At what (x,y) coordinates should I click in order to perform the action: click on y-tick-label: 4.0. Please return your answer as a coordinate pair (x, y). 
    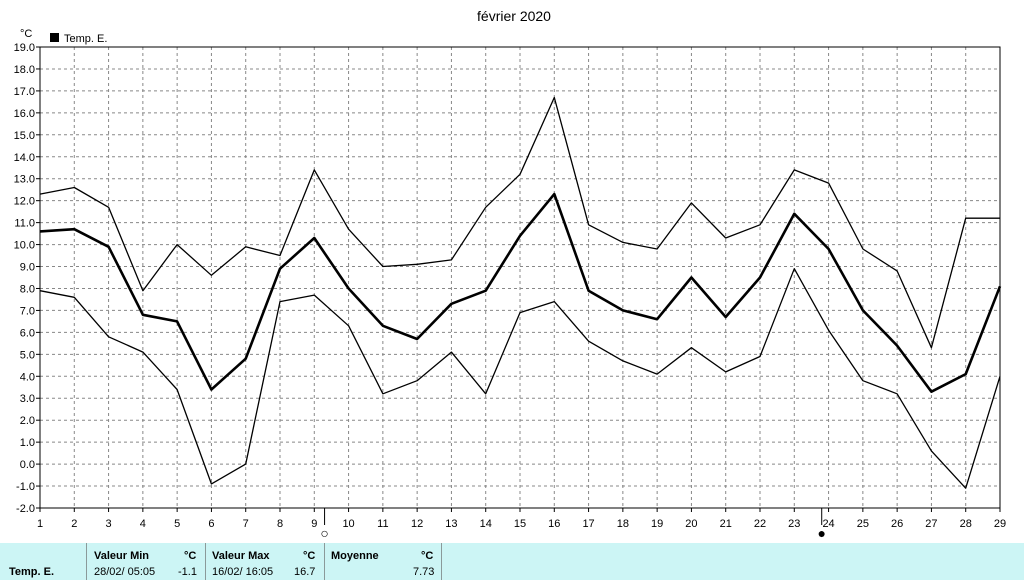
    Looking at the image, I should click on (27, 377).